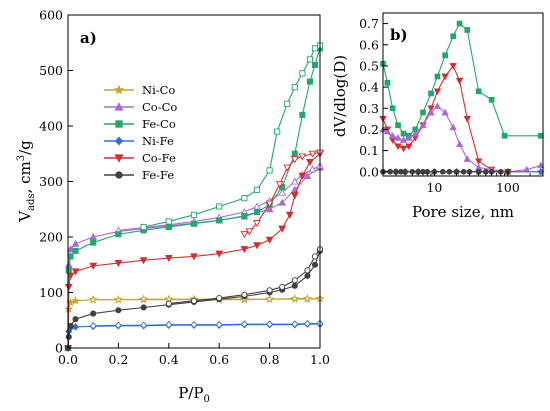 The width and height of the screenshot is (550, 411). What do you see at coordinates (194, 335) in the screenshot?
I see `series-ni-fe` at bounding box center [194, 335].